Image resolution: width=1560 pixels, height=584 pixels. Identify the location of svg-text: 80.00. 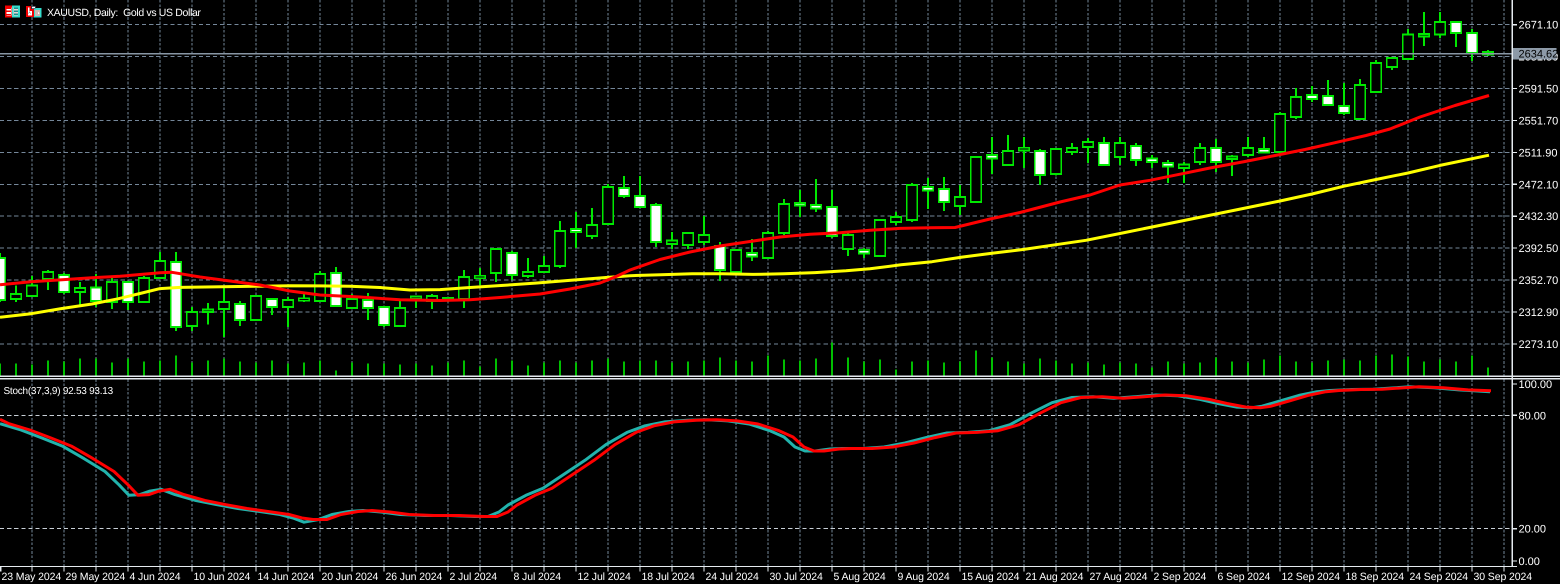
(1533, 416).